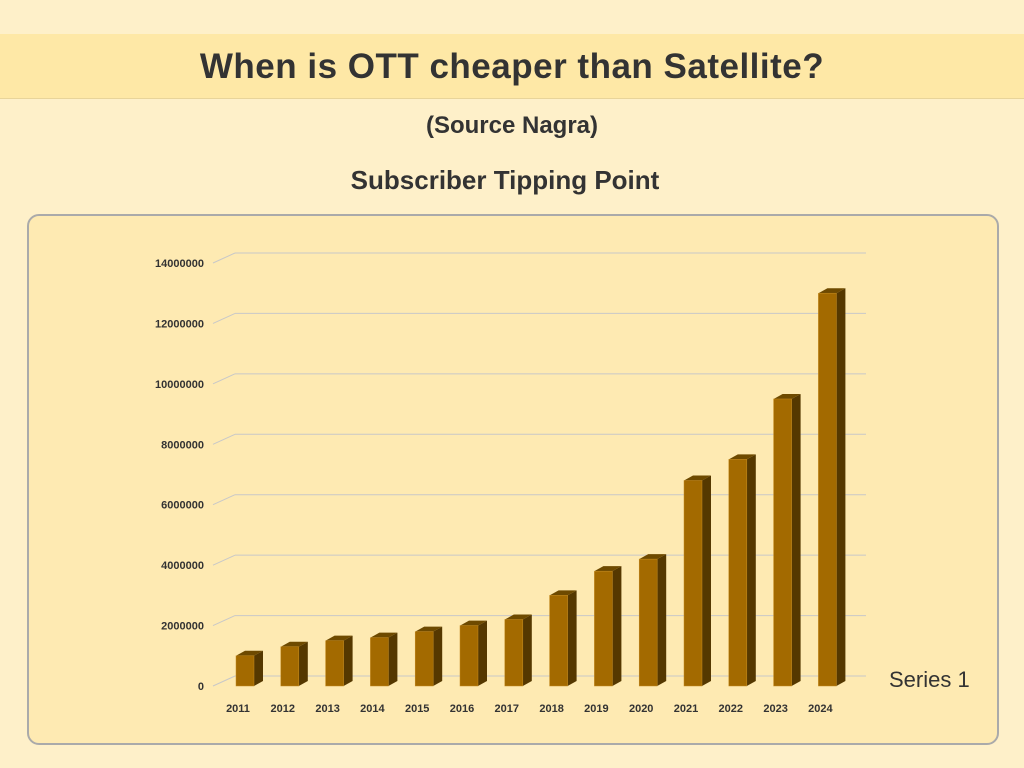 The width and height of the screenshot is (1024, 768). I want to click on bar-2012, so click(290, 666).